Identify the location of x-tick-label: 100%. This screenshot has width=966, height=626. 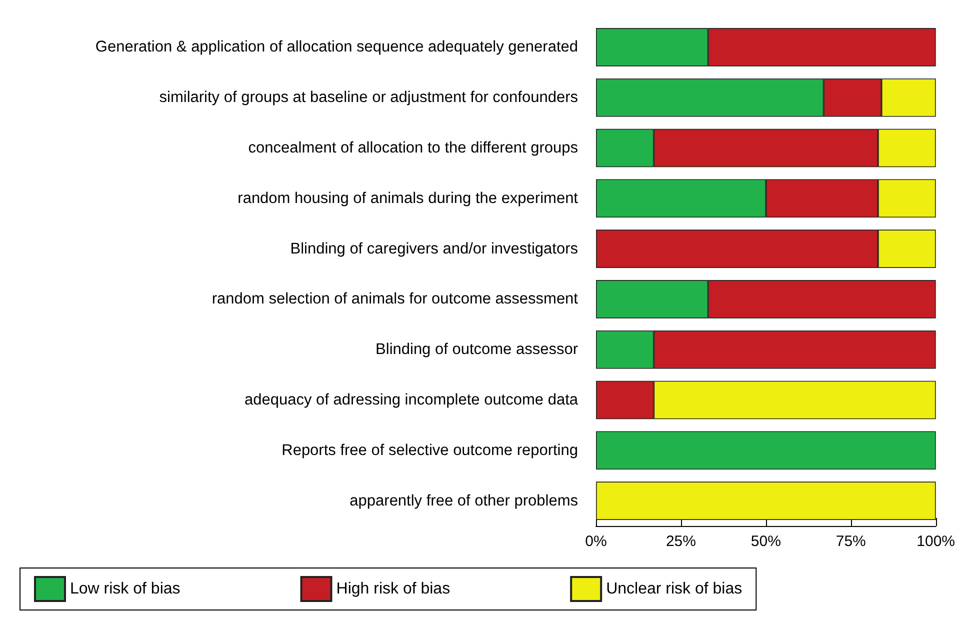
(936, 541).